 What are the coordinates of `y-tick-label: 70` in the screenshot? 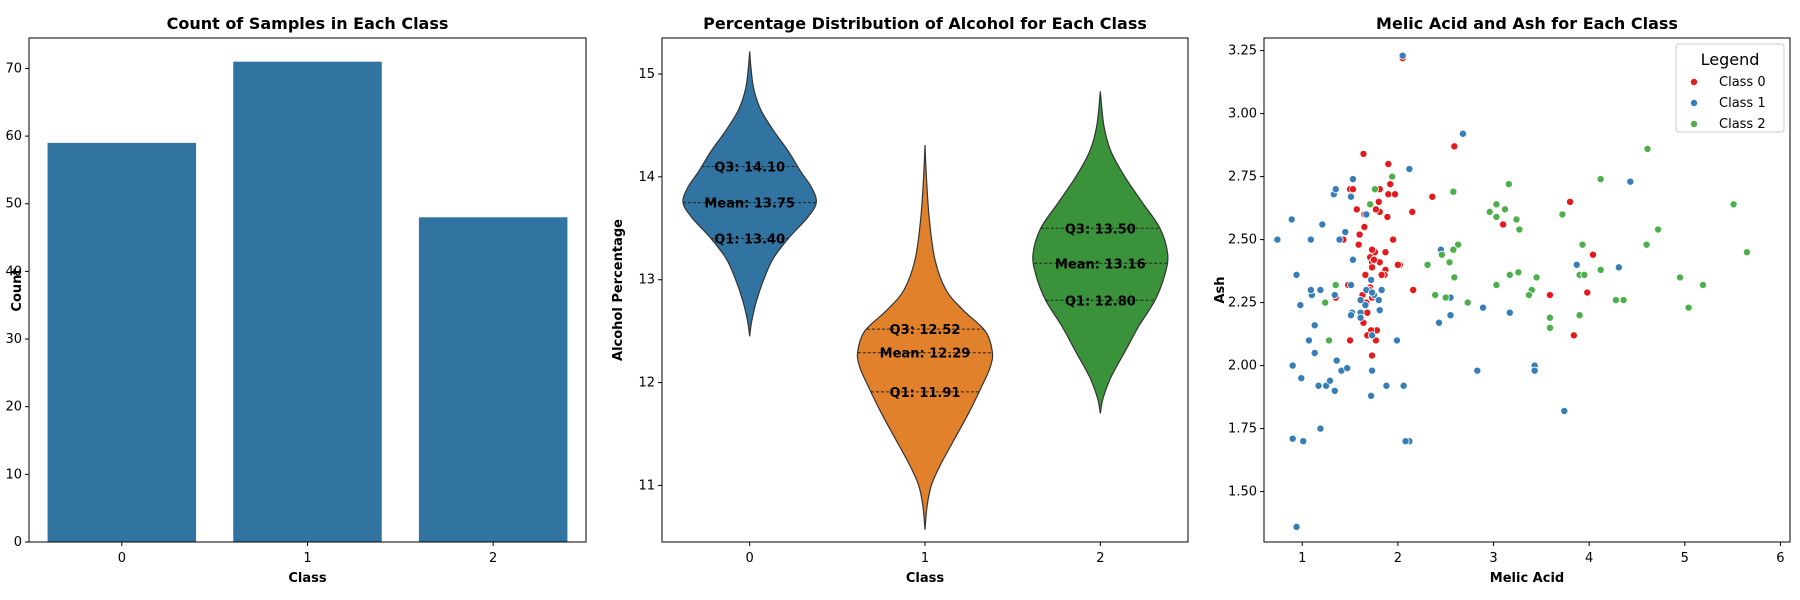 It's located at (13, 68).